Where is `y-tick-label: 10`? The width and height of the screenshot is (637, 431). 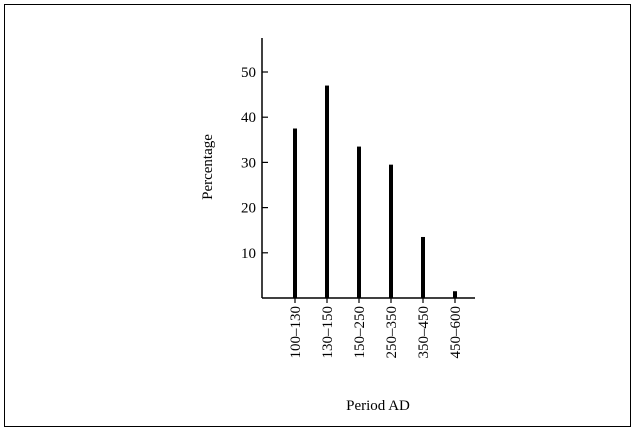 y-tick-label: 10 is located at coordinates (248, 254).